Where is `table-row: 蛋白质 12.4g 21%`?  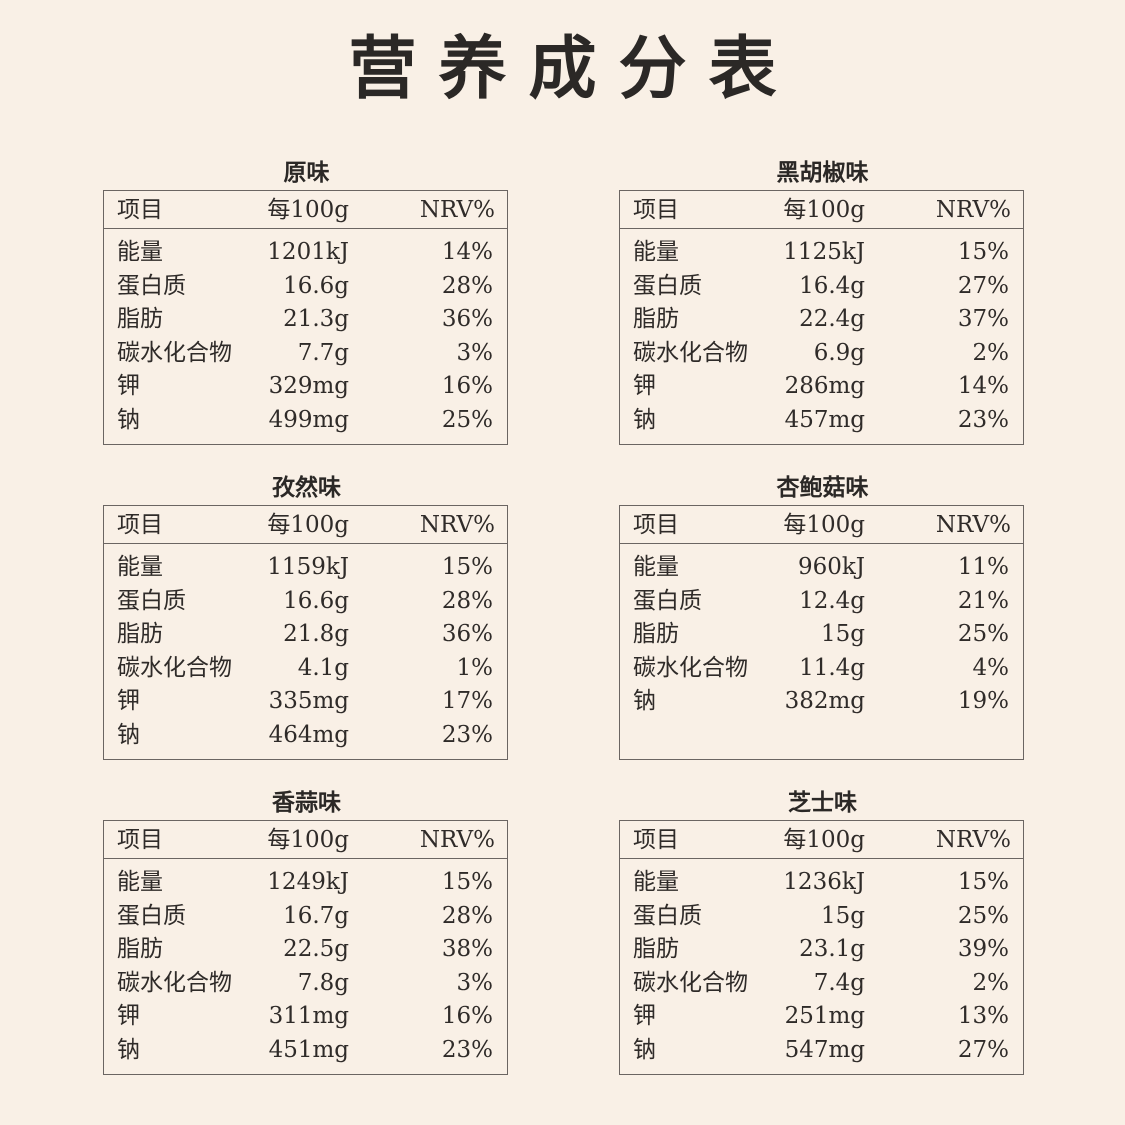 table-row: 蛋白质 12.4g 21% is located at coordinates (821, 602).